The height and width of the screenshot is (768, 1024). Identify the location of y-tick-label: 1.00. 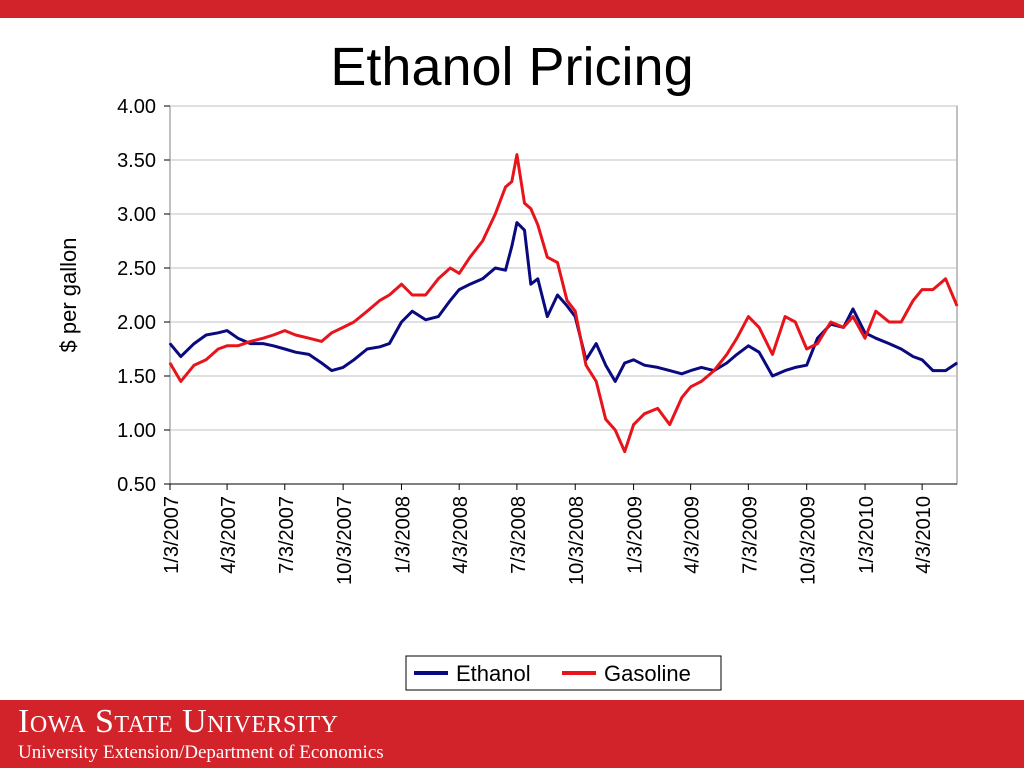
(136, 431).